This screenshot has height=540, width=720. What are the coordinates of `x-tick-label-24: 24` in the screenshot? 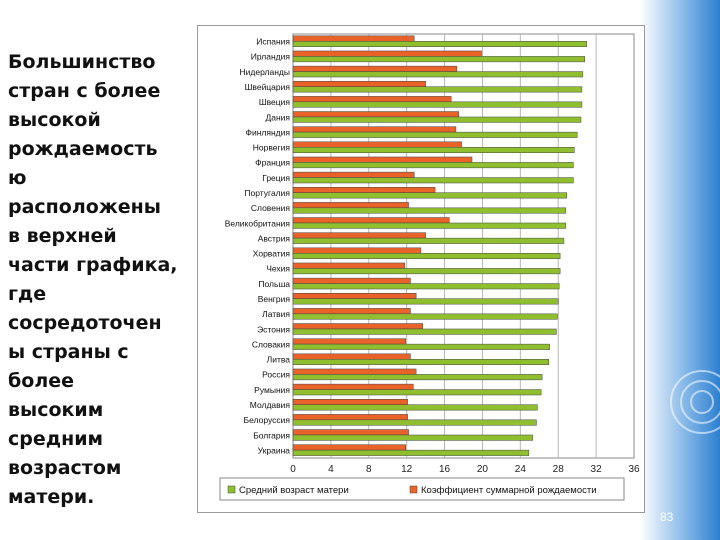 It's located at (521, 469).